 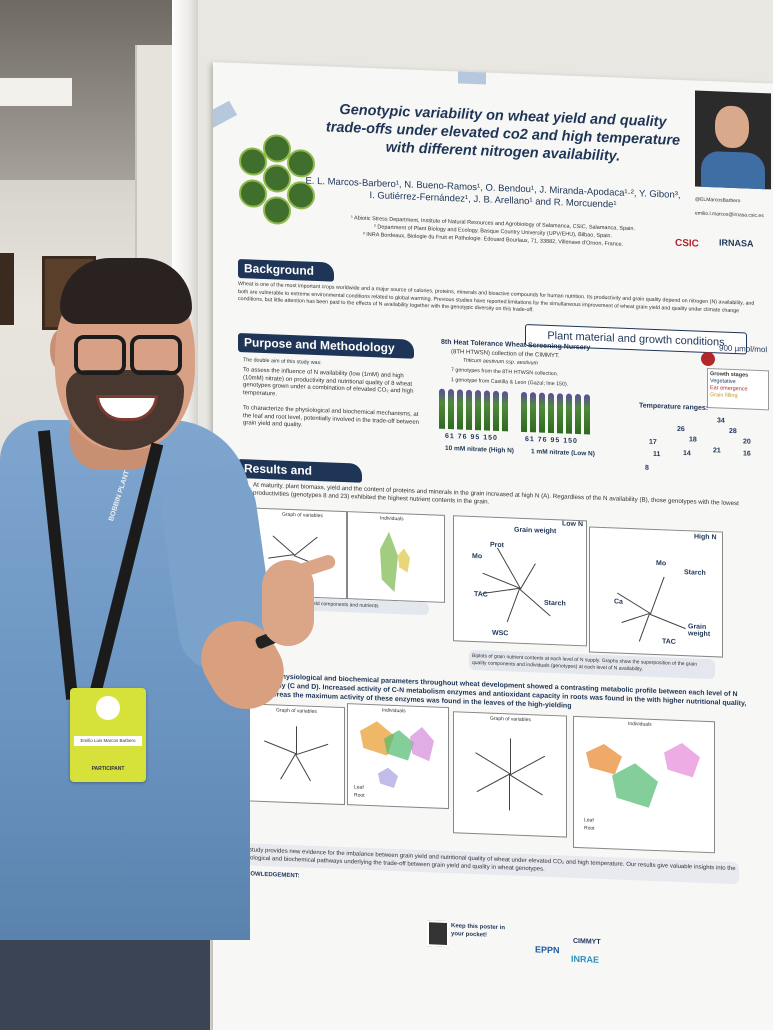 What do you see at coordinates (547, 950) in the screenshot?
I see `eppn-logo: EPPN` at bounding box center [547, 950].